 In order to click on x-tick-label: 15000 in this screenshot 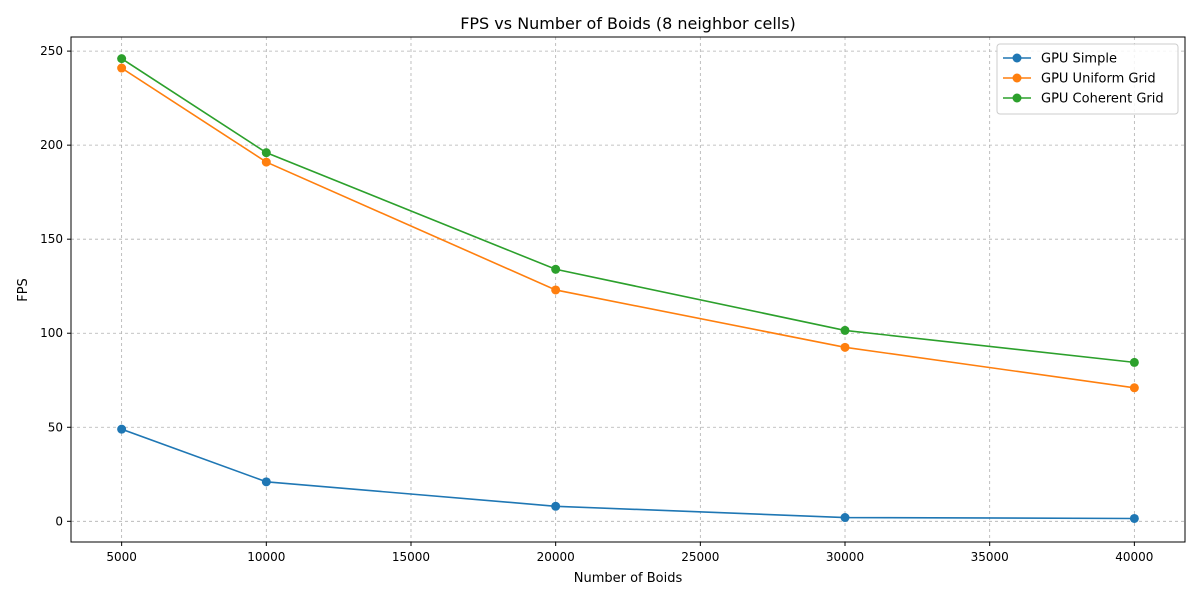, I will do `click(411, 557)`.